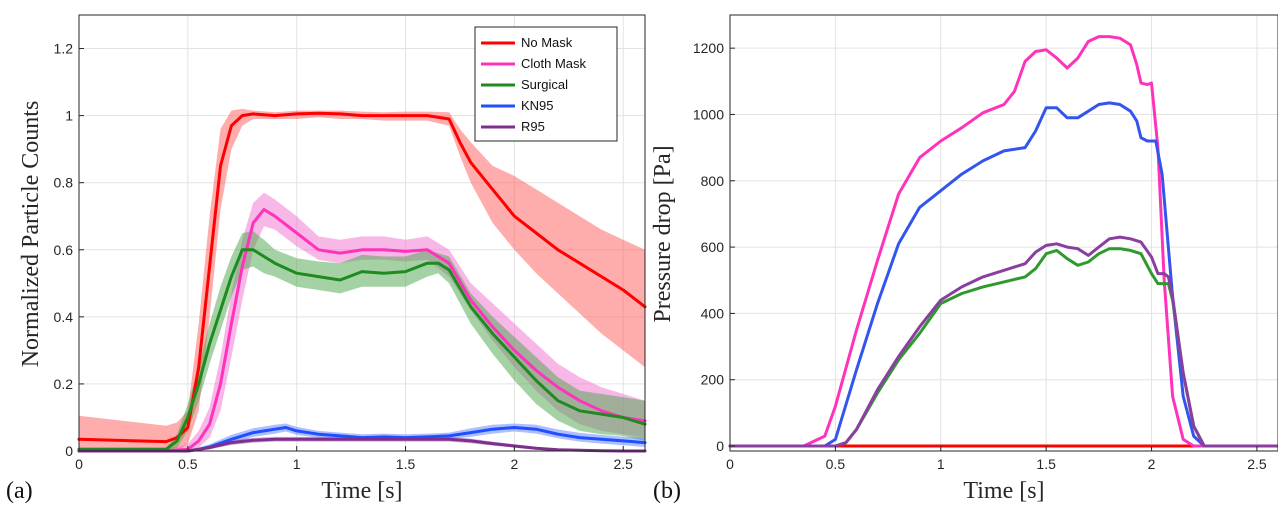  I want to click on y-tick-label: 1200, so click(708, 48).